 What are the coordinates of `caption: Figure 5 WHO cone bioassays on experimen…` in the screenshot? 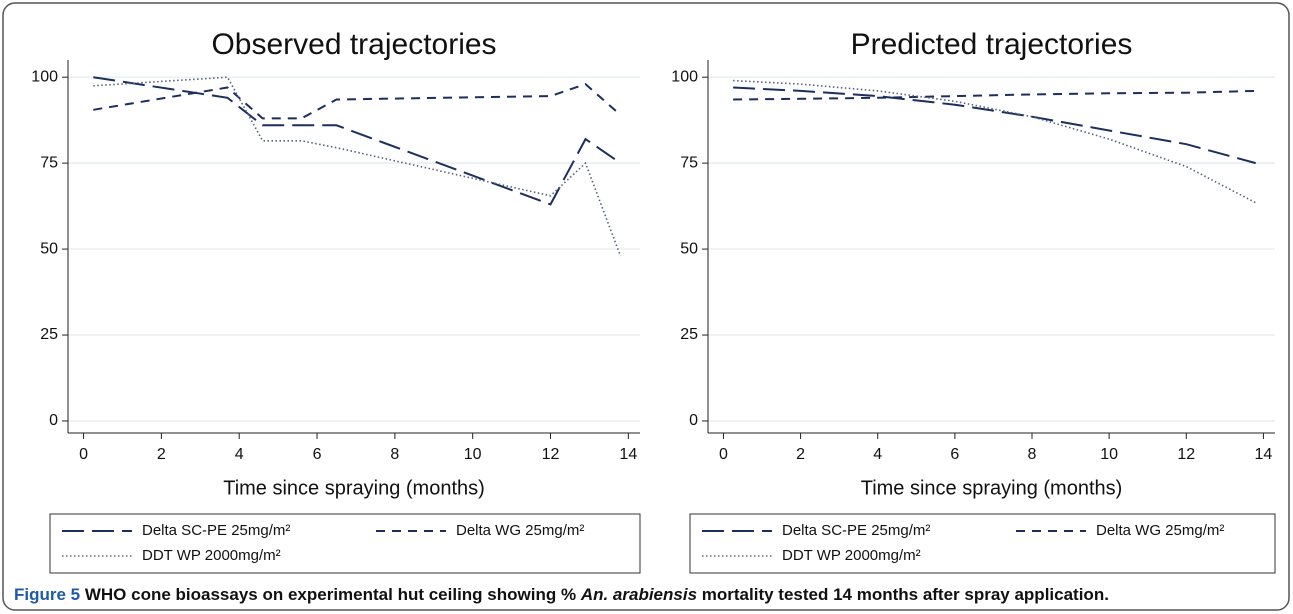 It's located at (561, 595).